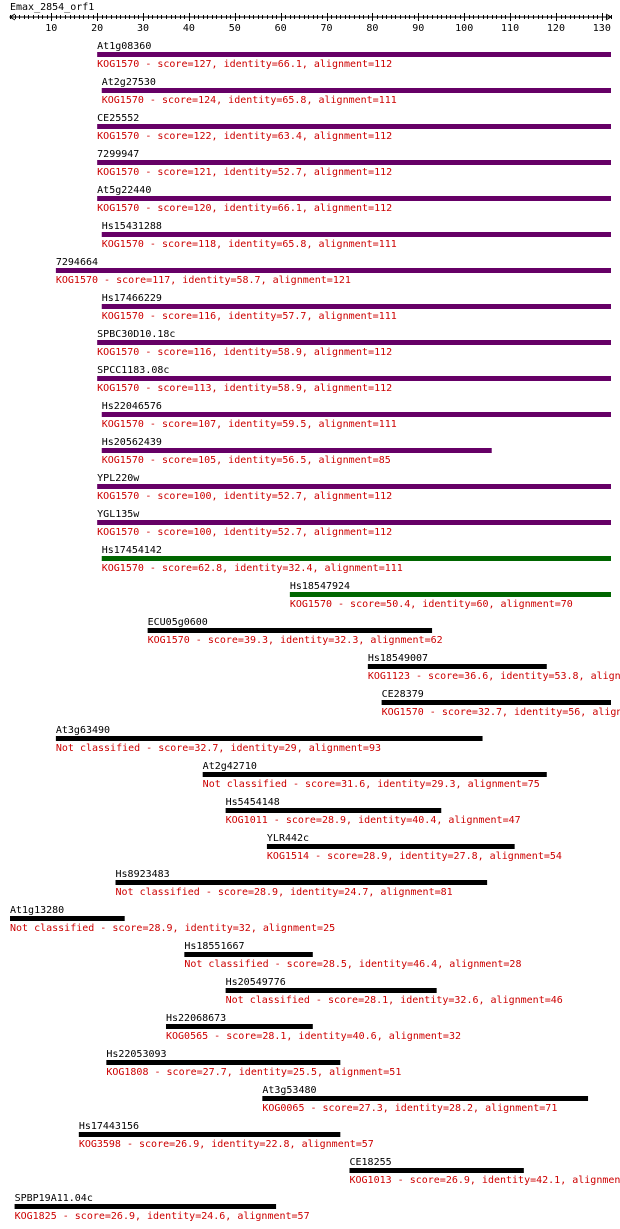 The image size is (620, 1229). I want to click on hit-name: CE18255, so click(370, 1162).